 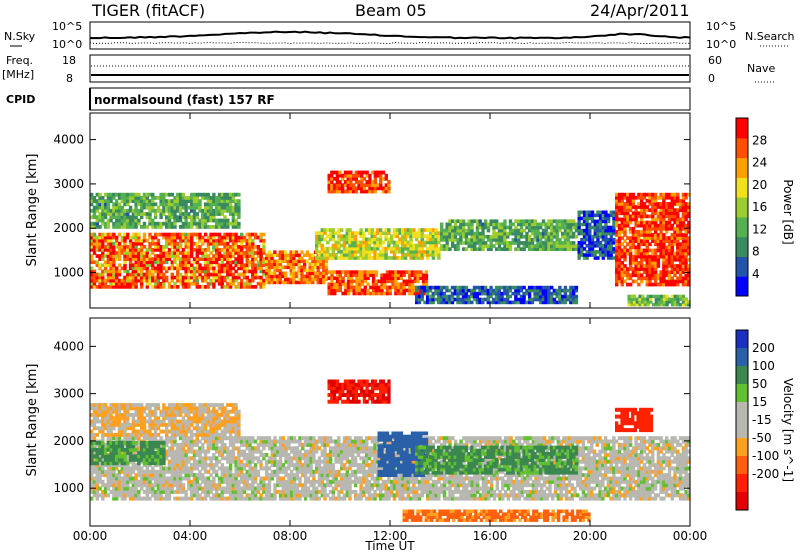 I want to click on noise-panel: N.Sky N.Search 10^5 10^0 10^5 10^0, so click(x=399, y=35).